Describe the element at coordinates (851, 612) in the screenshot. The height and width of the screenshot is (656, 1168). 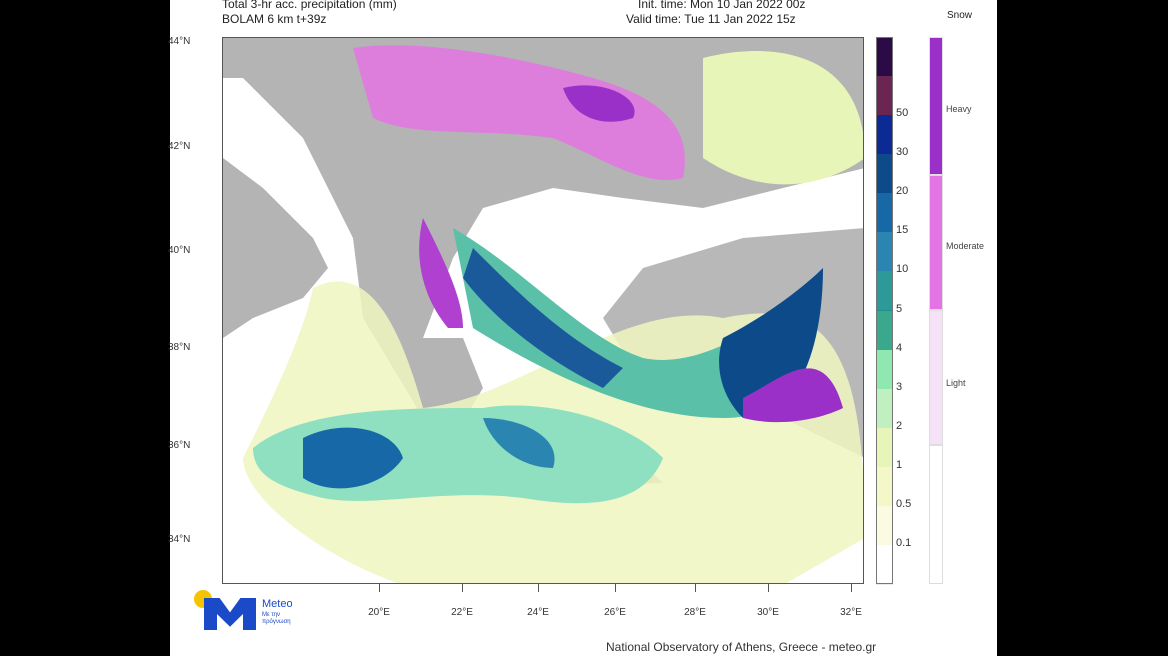
I see `lon-label: 32°E` at that location.